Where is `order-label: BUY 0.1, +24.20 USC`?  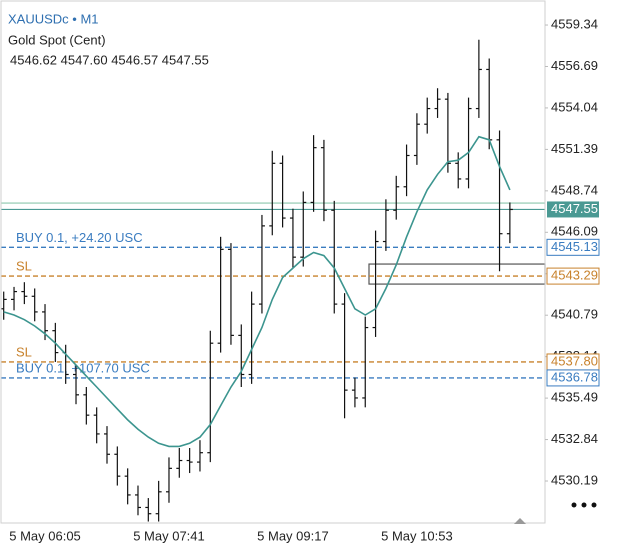 order-label: BUY 0.1, +24.20 USC is located at coordinates (79, 237).